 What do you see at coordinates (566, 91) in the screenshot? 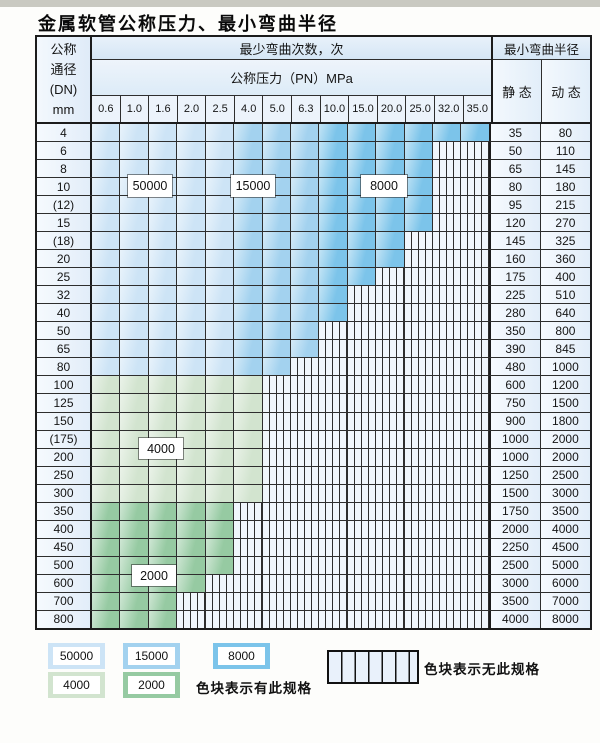
I see `dynamic-header: 动 态` at bounding box center [566, 91].